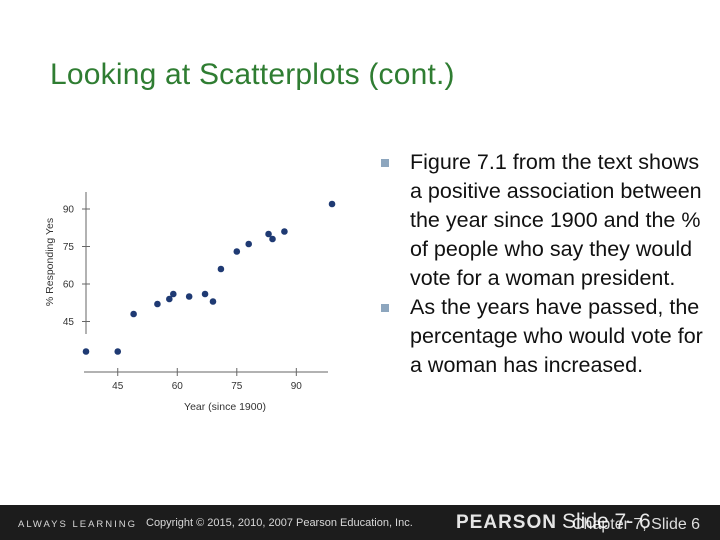 The height and width of the screenshot is (540, 720). Describe the element at coordinates (69, 247) in the screenshot. I see `y-tick-label: 75` at that location.